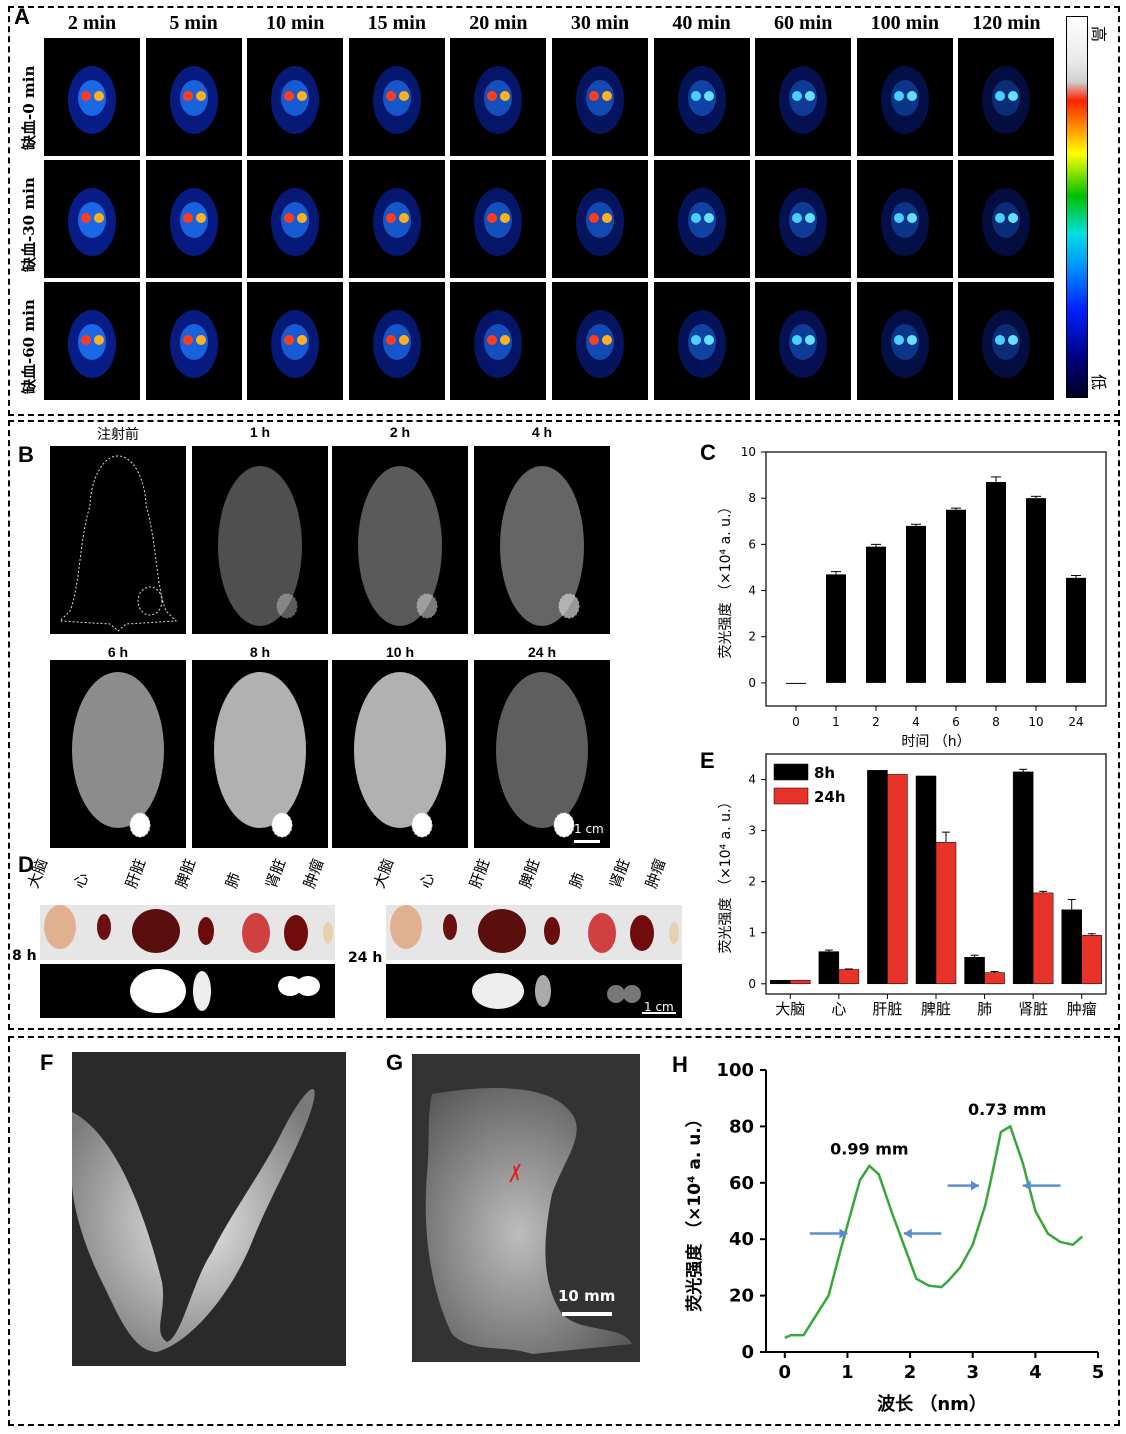 This screenshot has width=1126, height=1434. Describe the element at coordinates (225, 991) in the screenshot. I see `organs-nir-icon` at that location.